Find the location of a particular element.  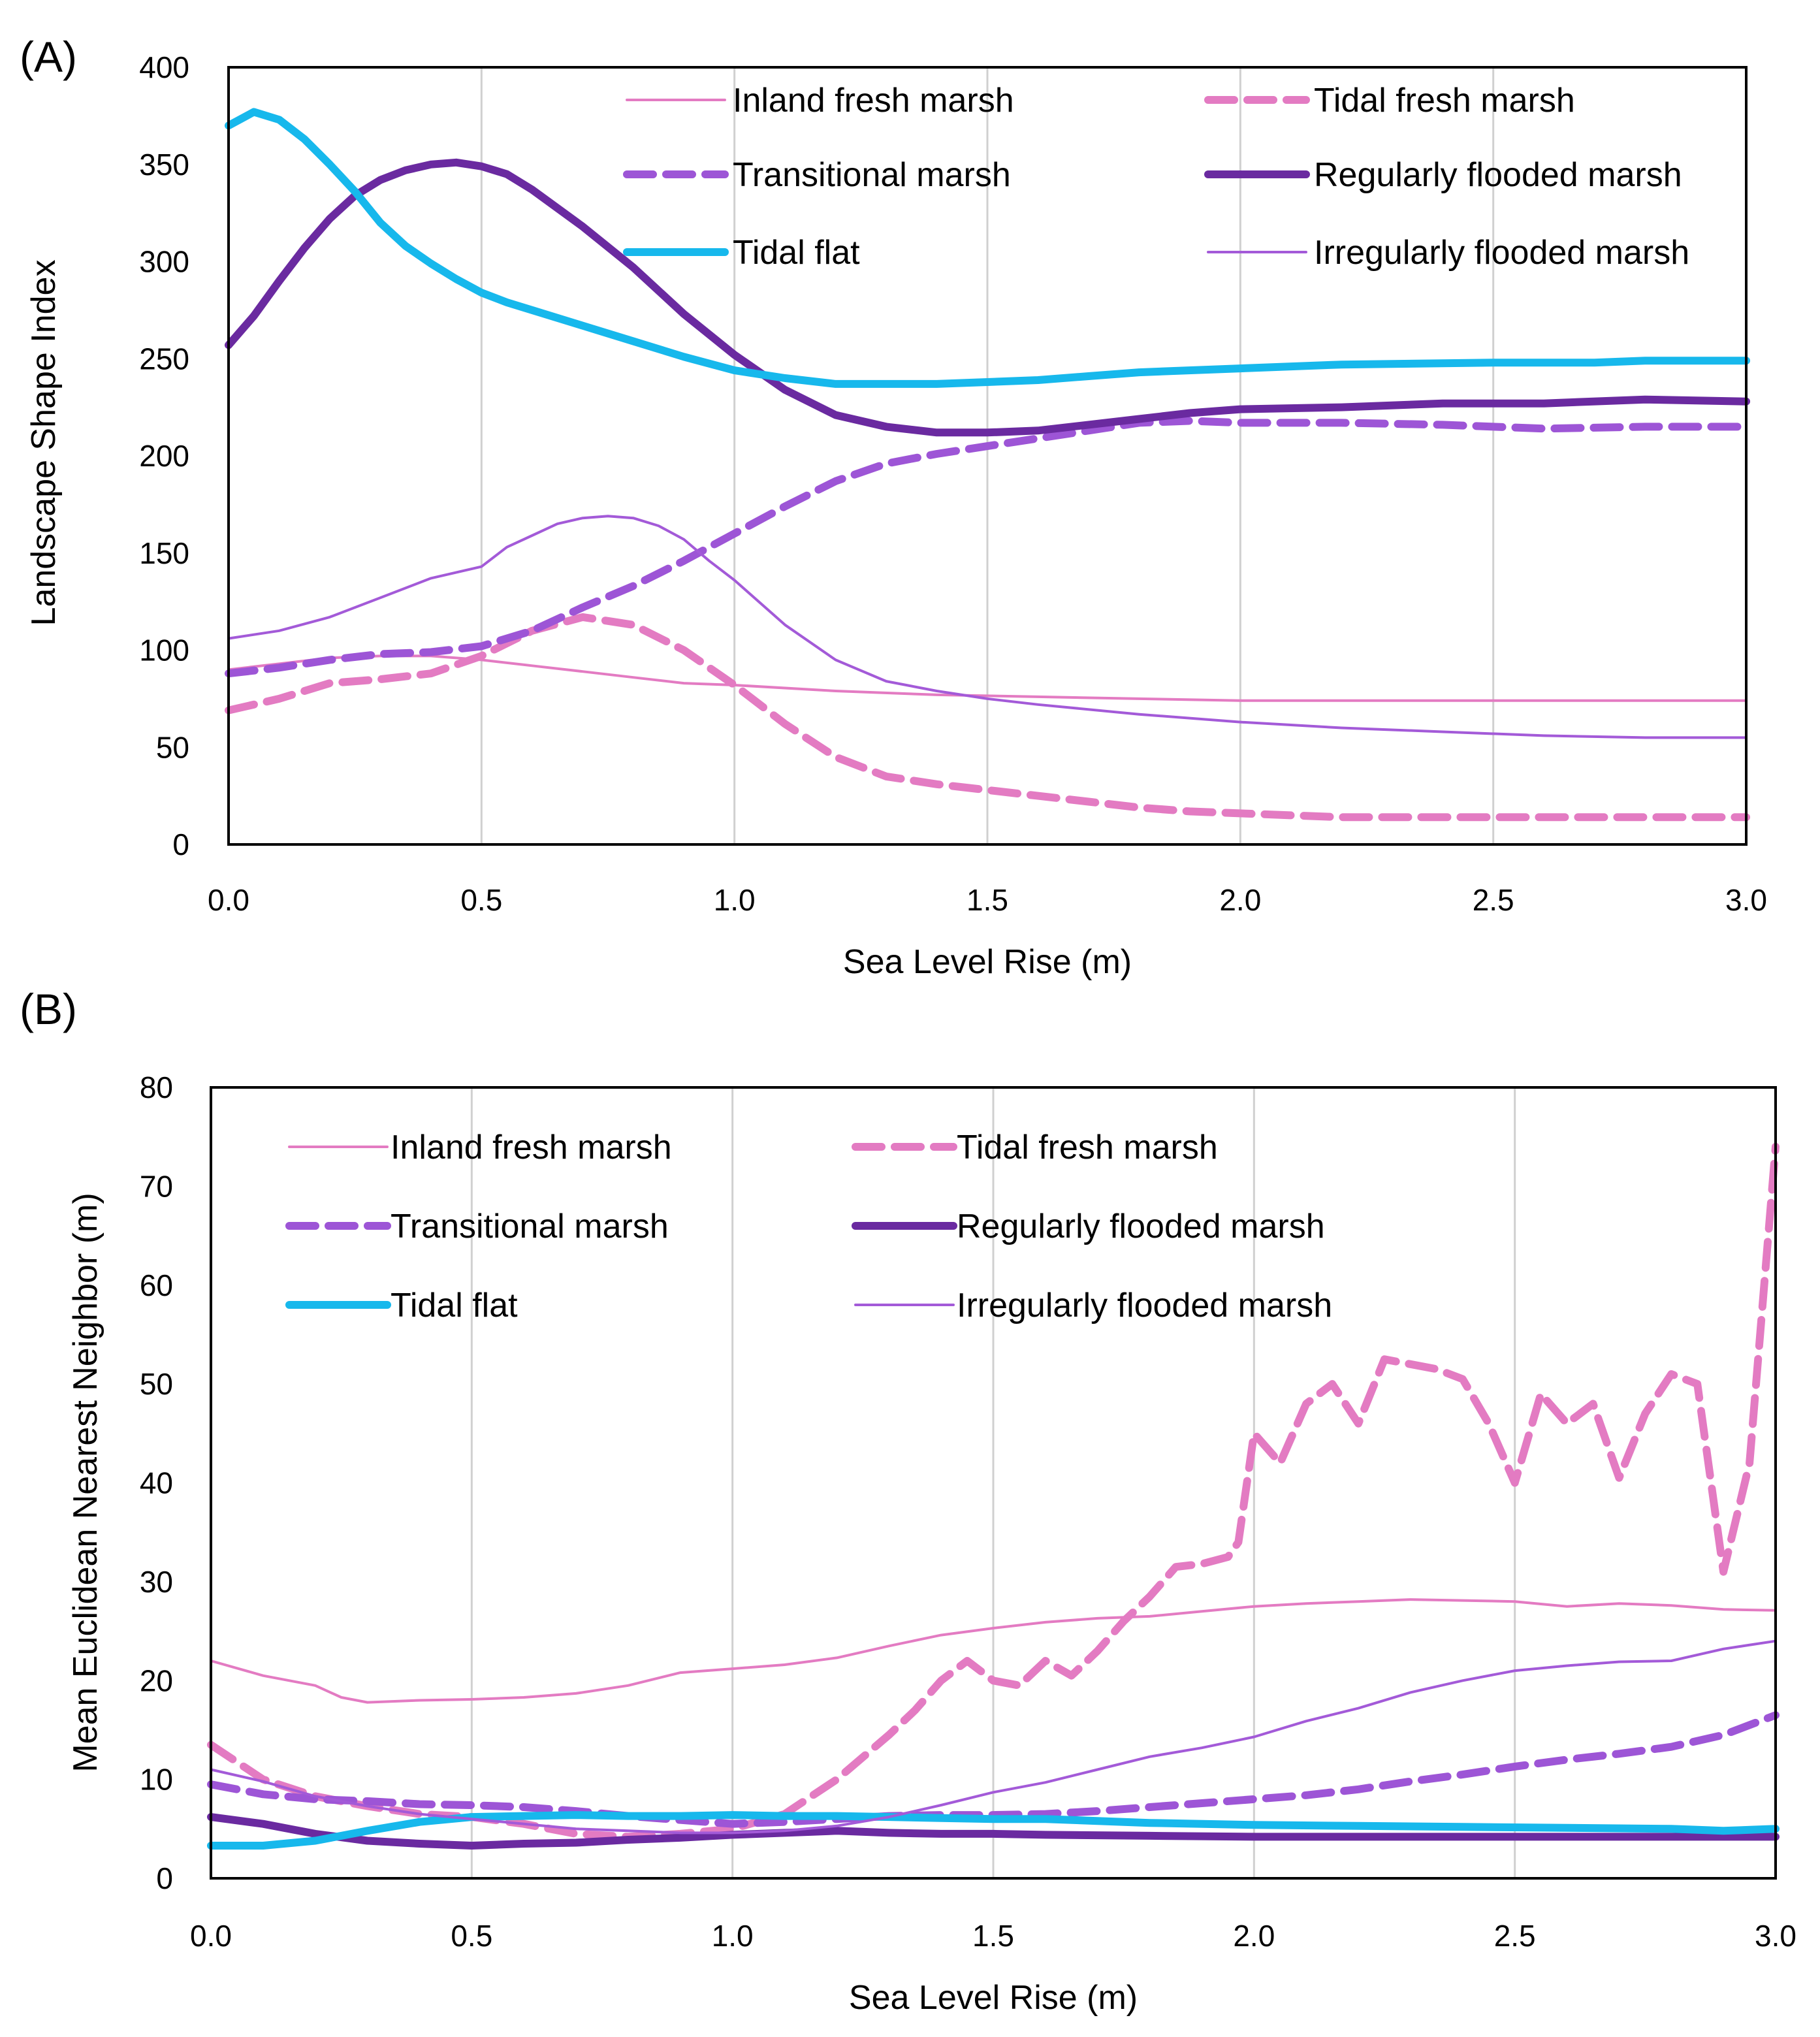

panel-b-x-tick-label: 0.0 is located at coordinates (211, 1936).